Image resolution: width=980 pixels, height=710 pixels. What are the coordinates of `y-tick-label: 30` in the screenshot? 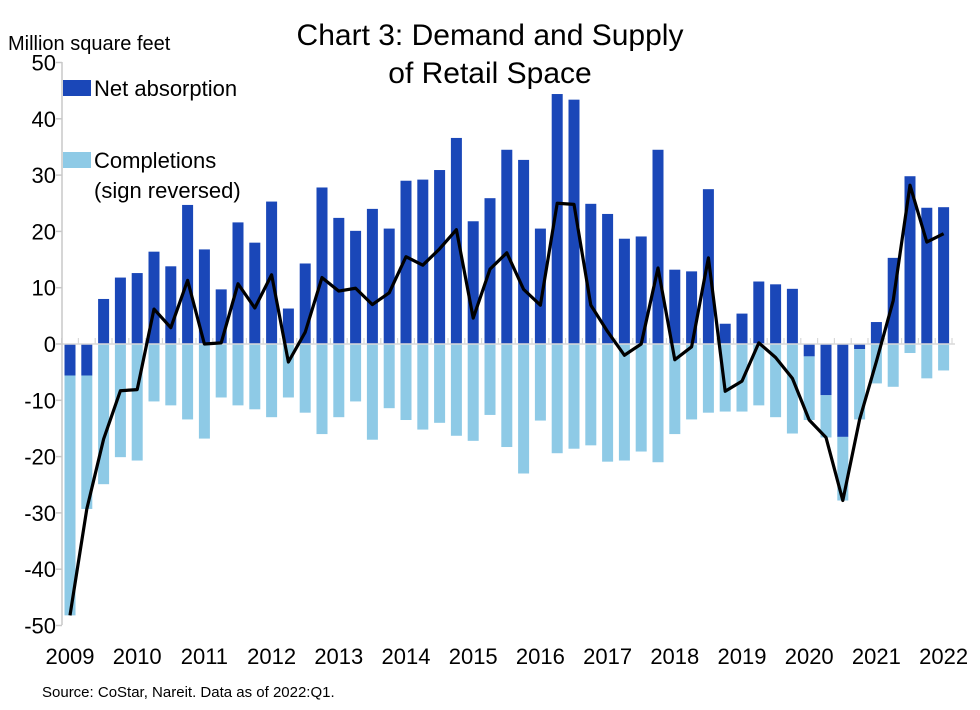 It's located at (44, 175).